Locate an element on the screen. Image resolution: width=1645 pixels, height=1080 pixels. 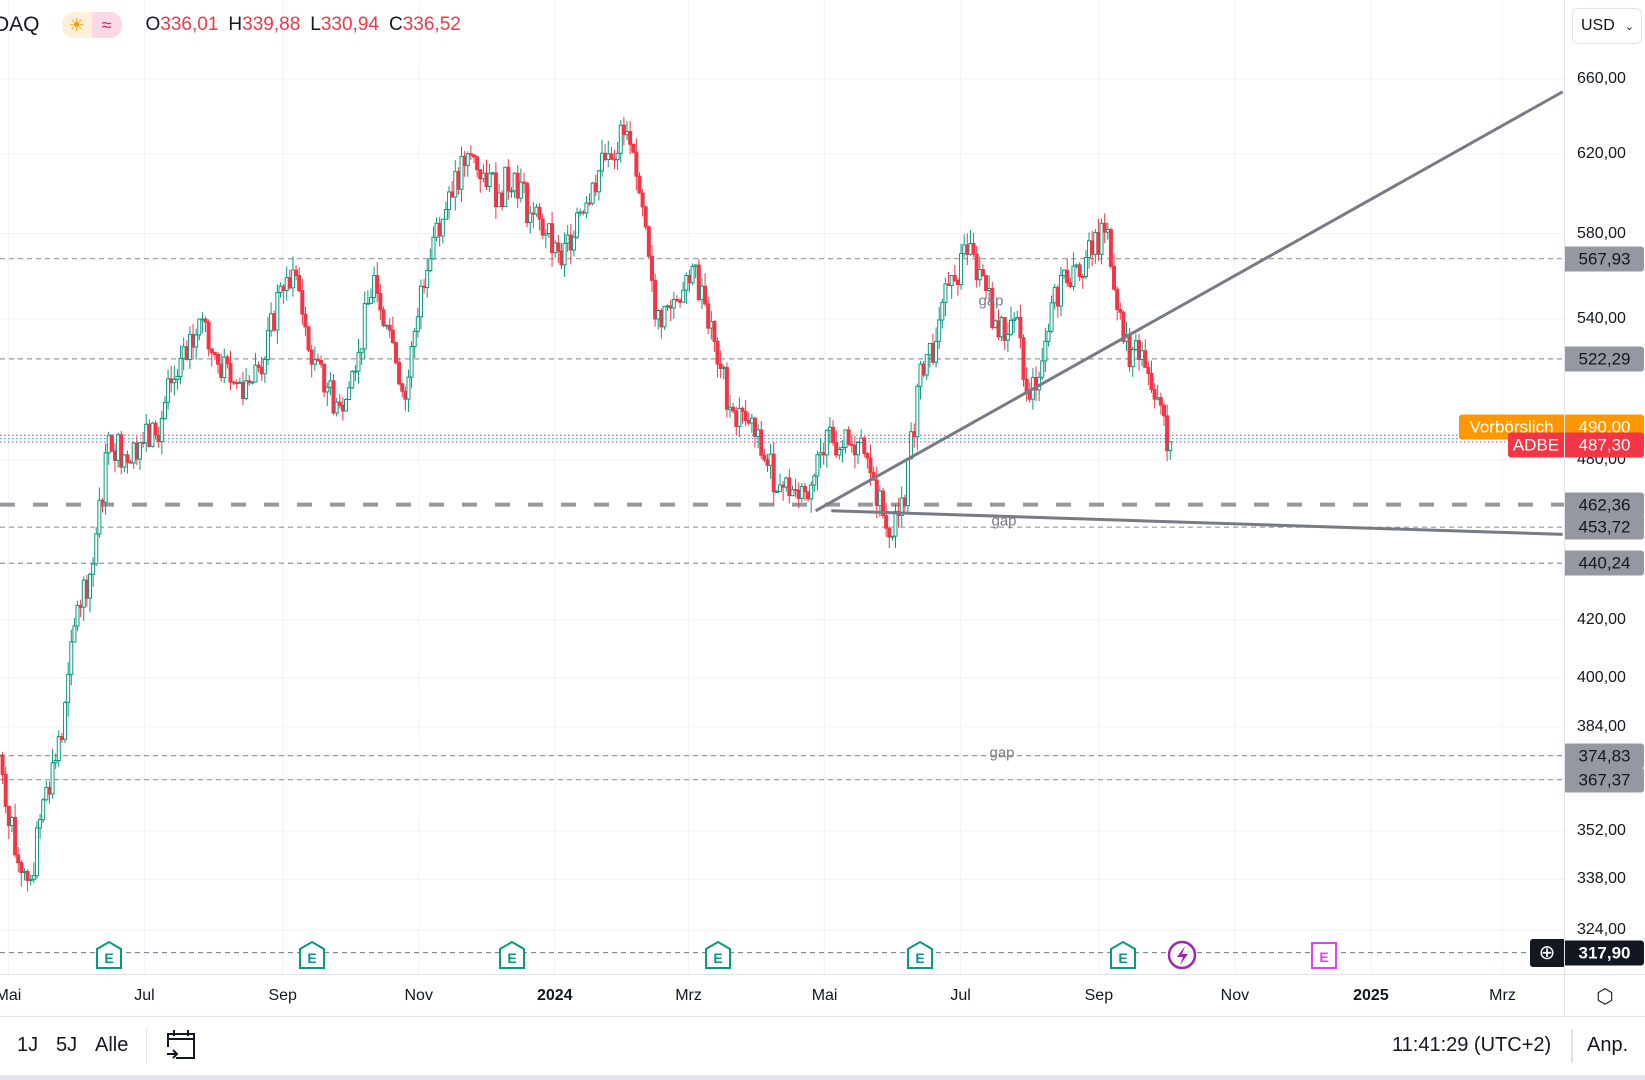
open-value: O336,01 is located at coordinates (182, 24).